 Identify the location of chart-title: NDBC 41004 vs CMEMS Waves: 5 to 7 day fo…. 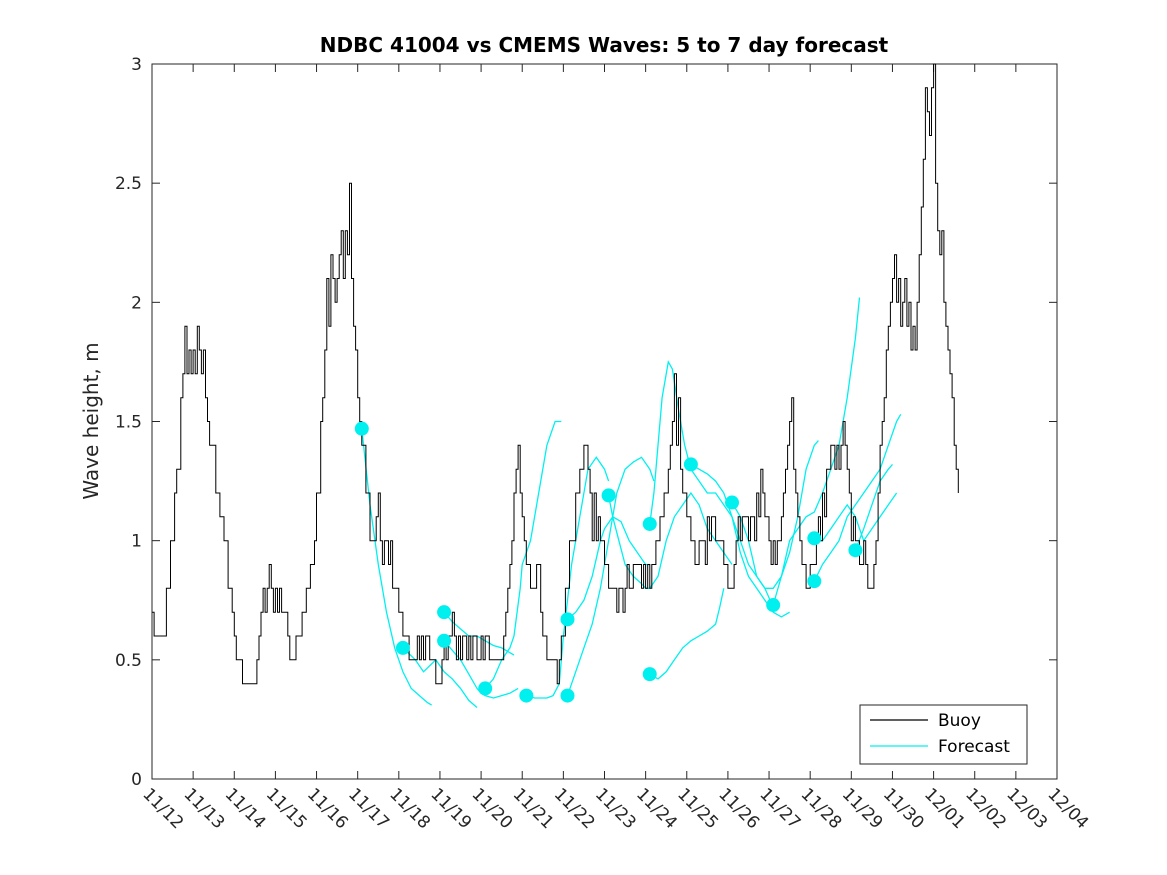
(604, 45).